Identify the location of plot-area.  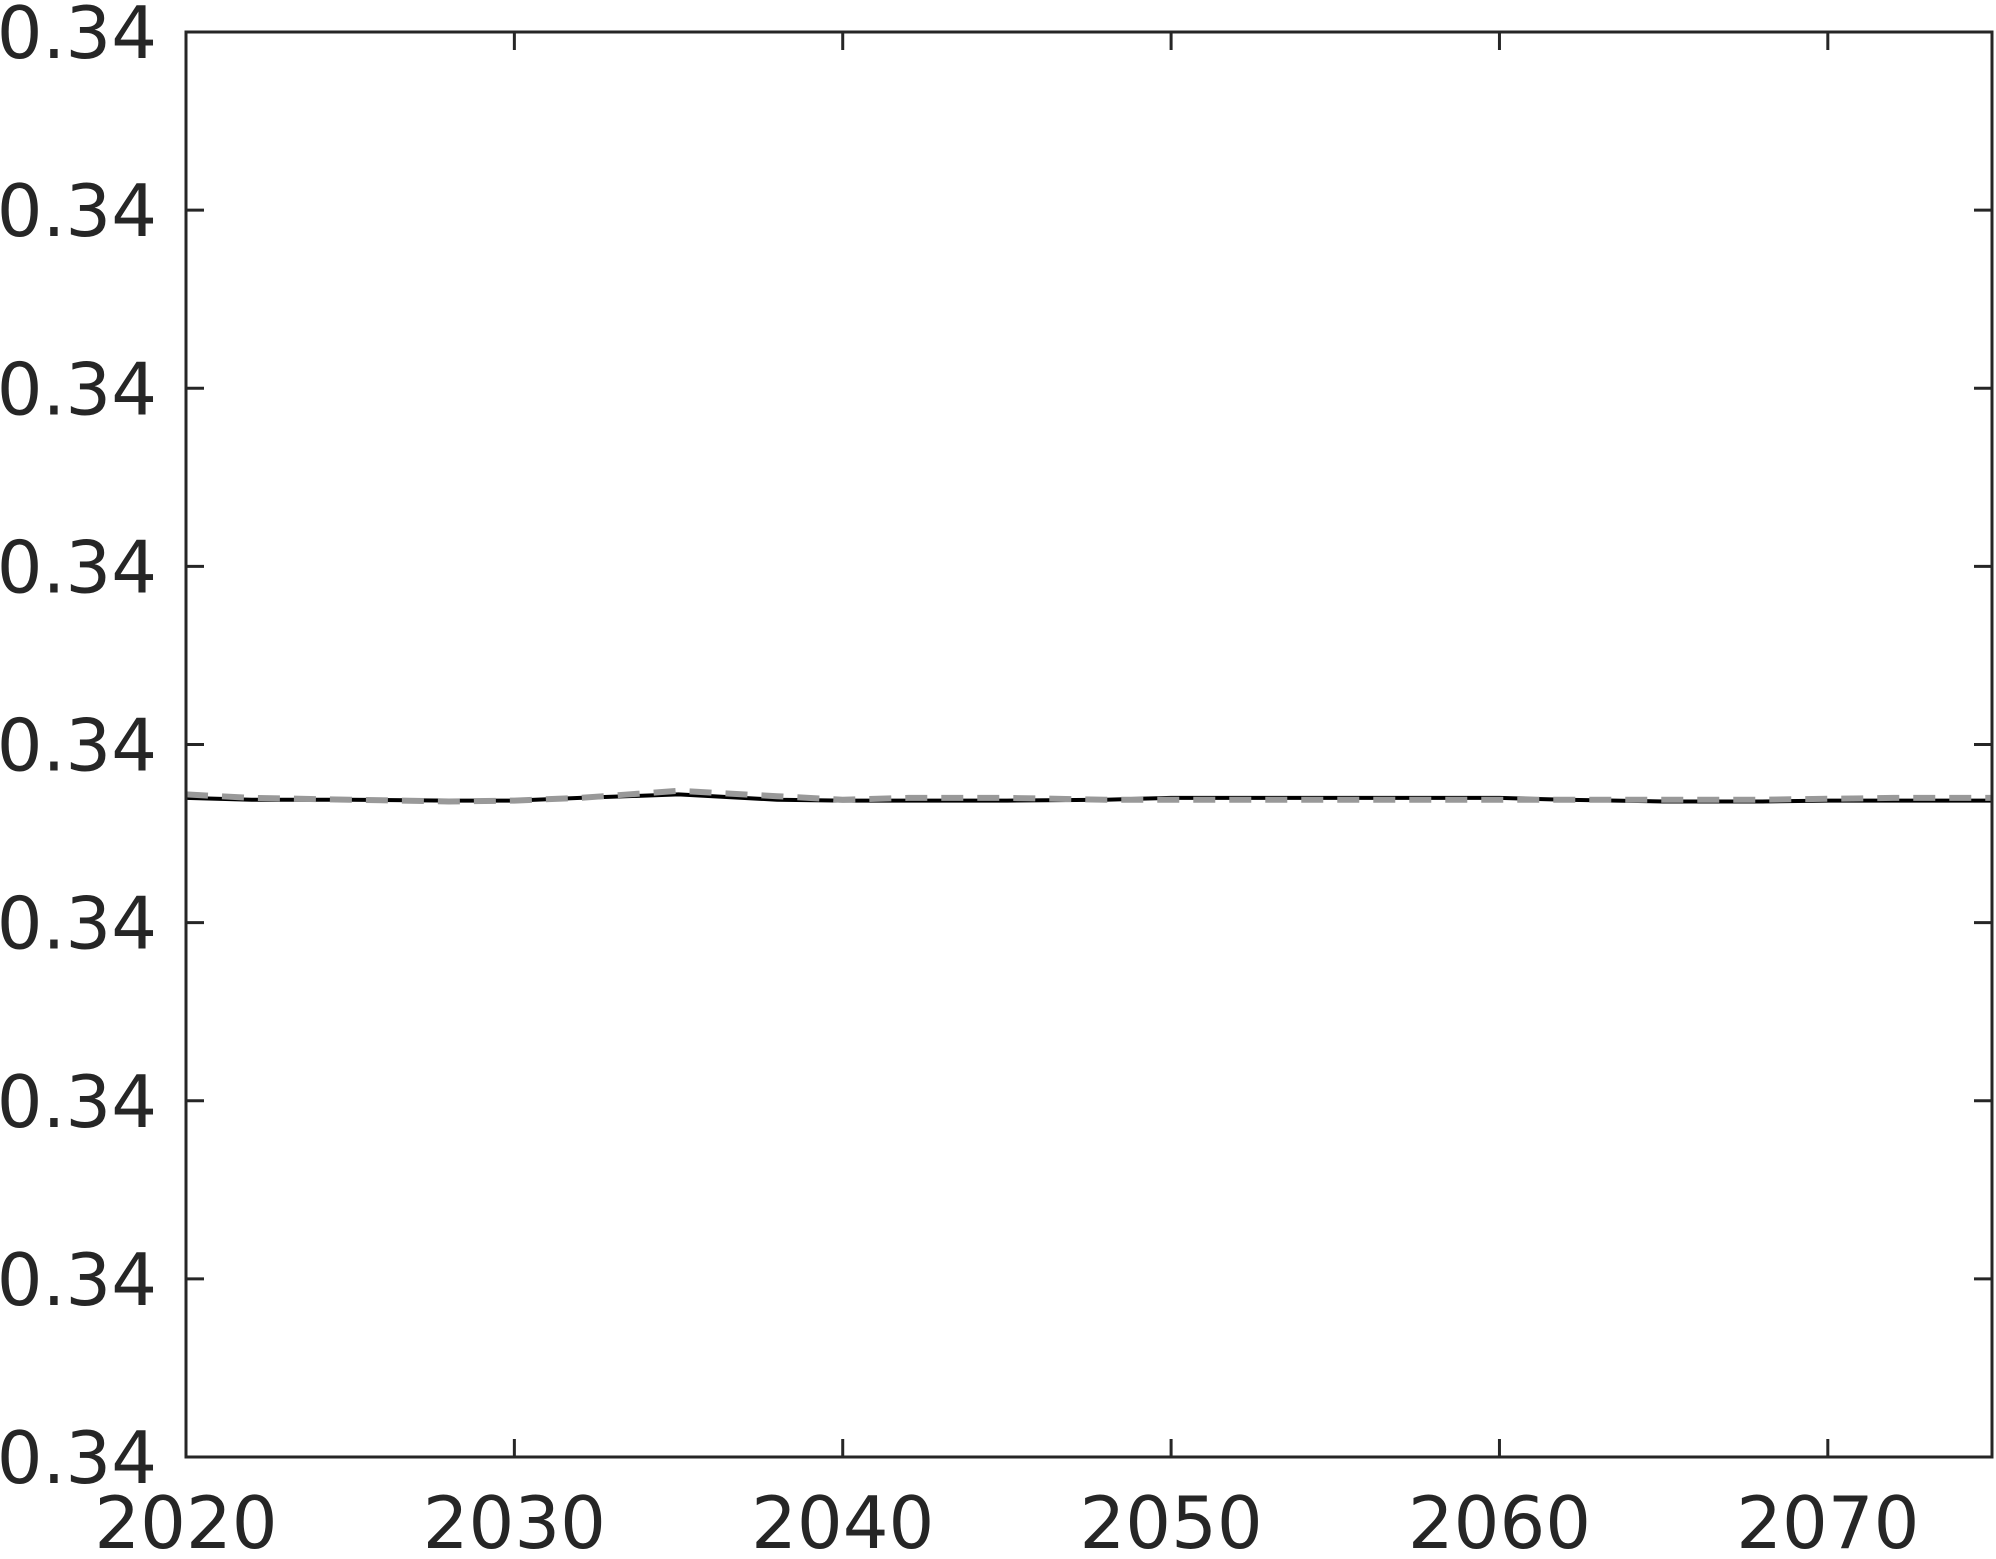
(1088, 796).